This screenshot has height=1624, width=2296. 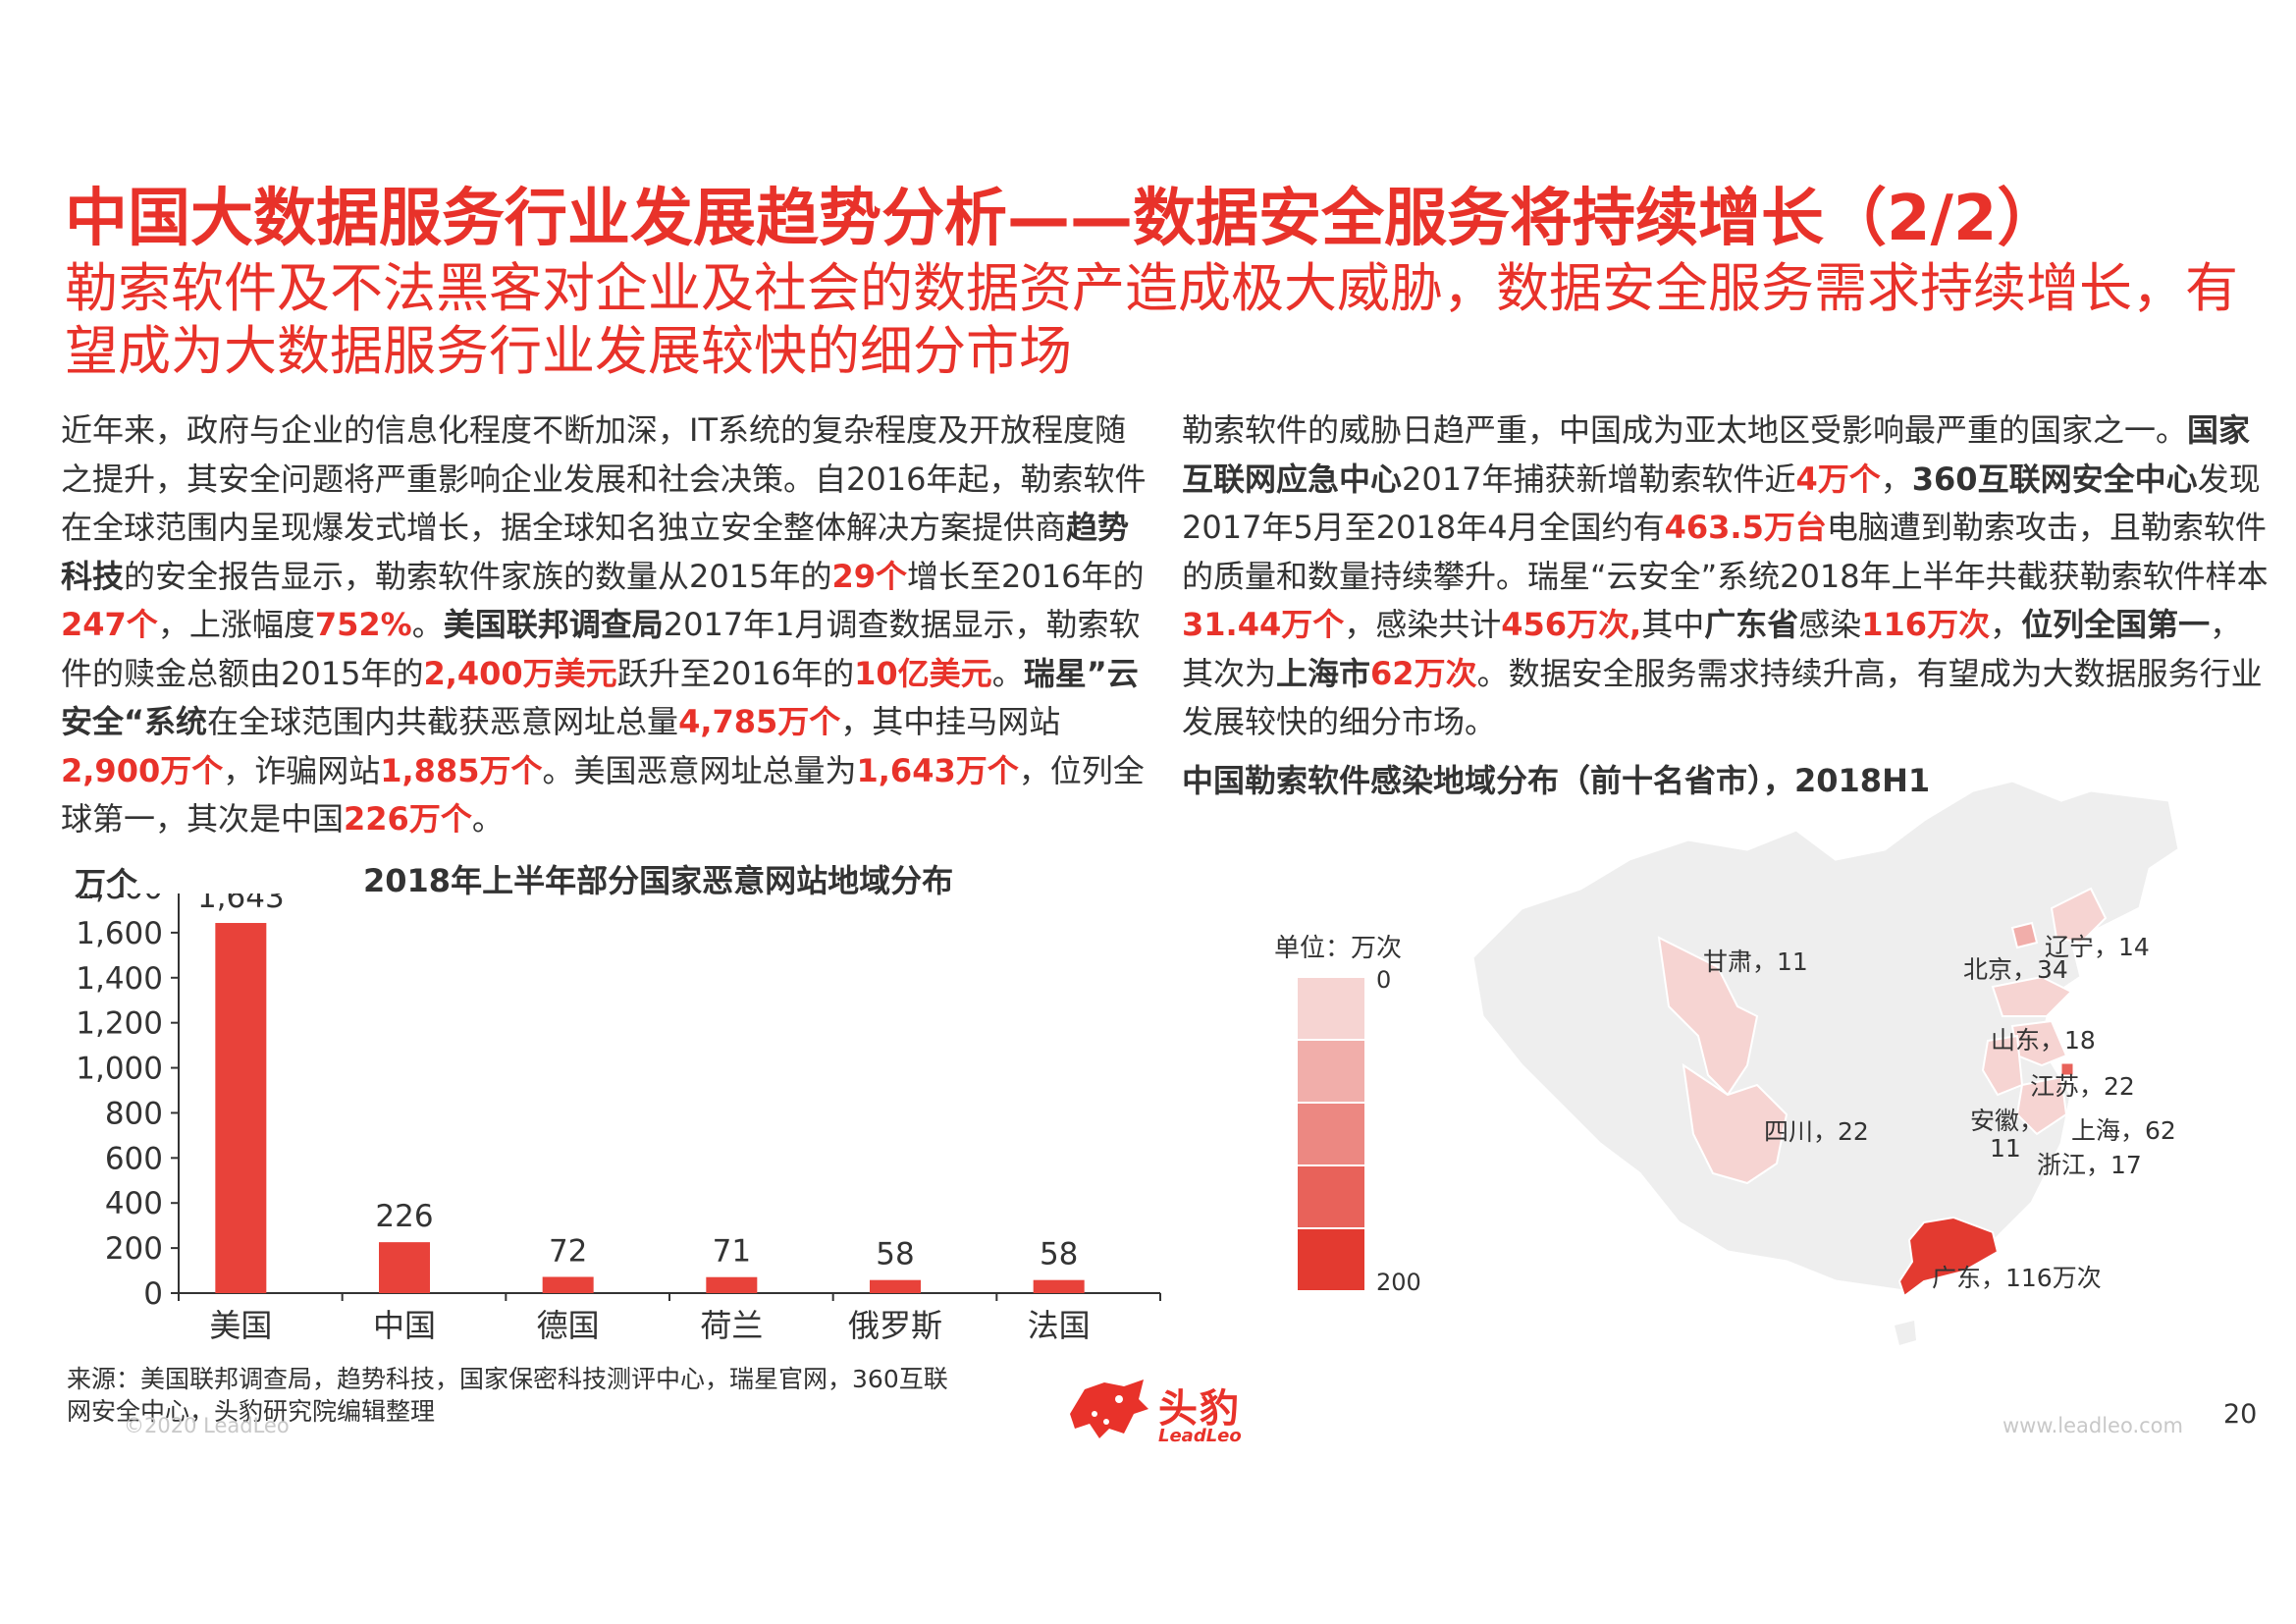 What do you see at coordinates (1685, 430) in the screenshot?
I see `right-para-segment: 勒索软件的威胁日趋严重，中国成为亚太地区受影响最严重的国家之一。` at bounding box center [1685, 430].